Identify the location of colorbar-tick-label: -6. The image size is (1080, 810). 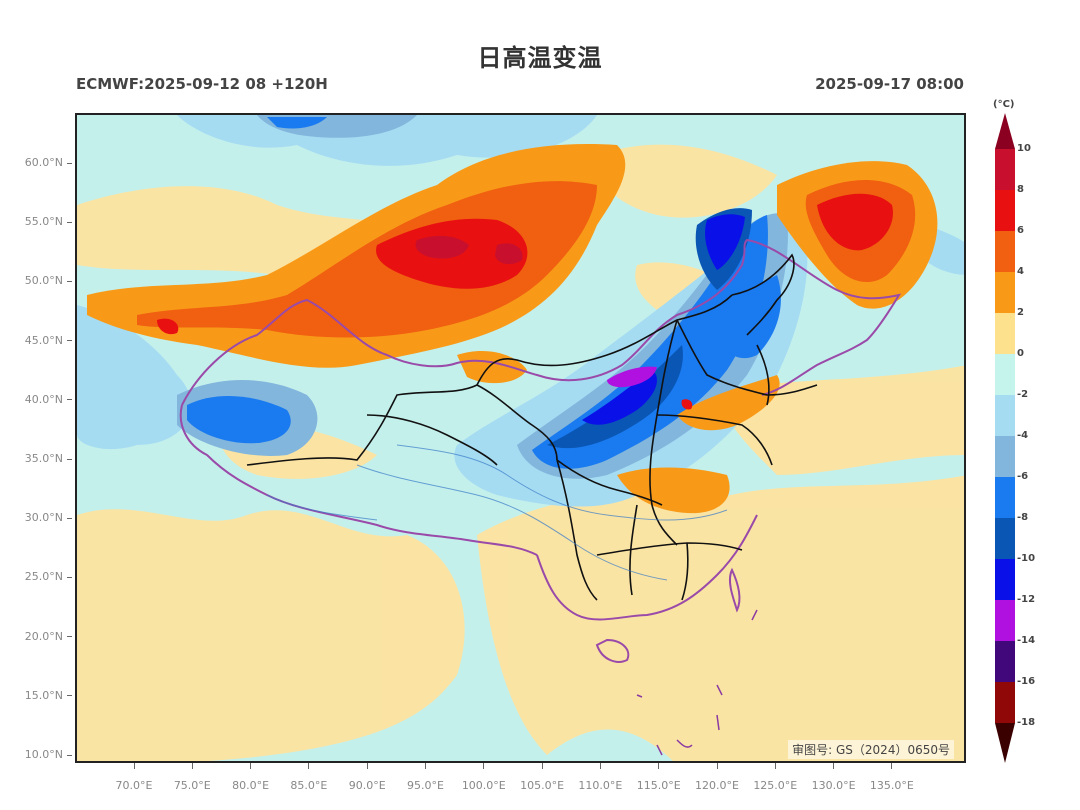
(1023, 476).